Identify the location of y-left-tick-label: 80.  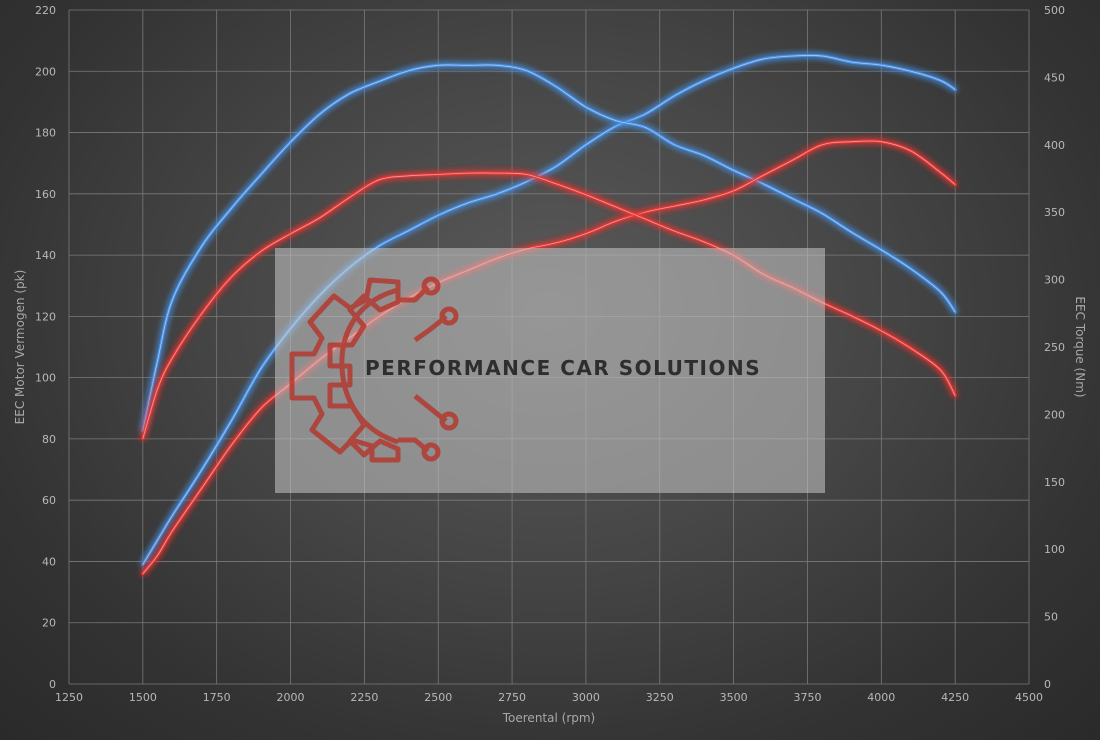
(49, 439).